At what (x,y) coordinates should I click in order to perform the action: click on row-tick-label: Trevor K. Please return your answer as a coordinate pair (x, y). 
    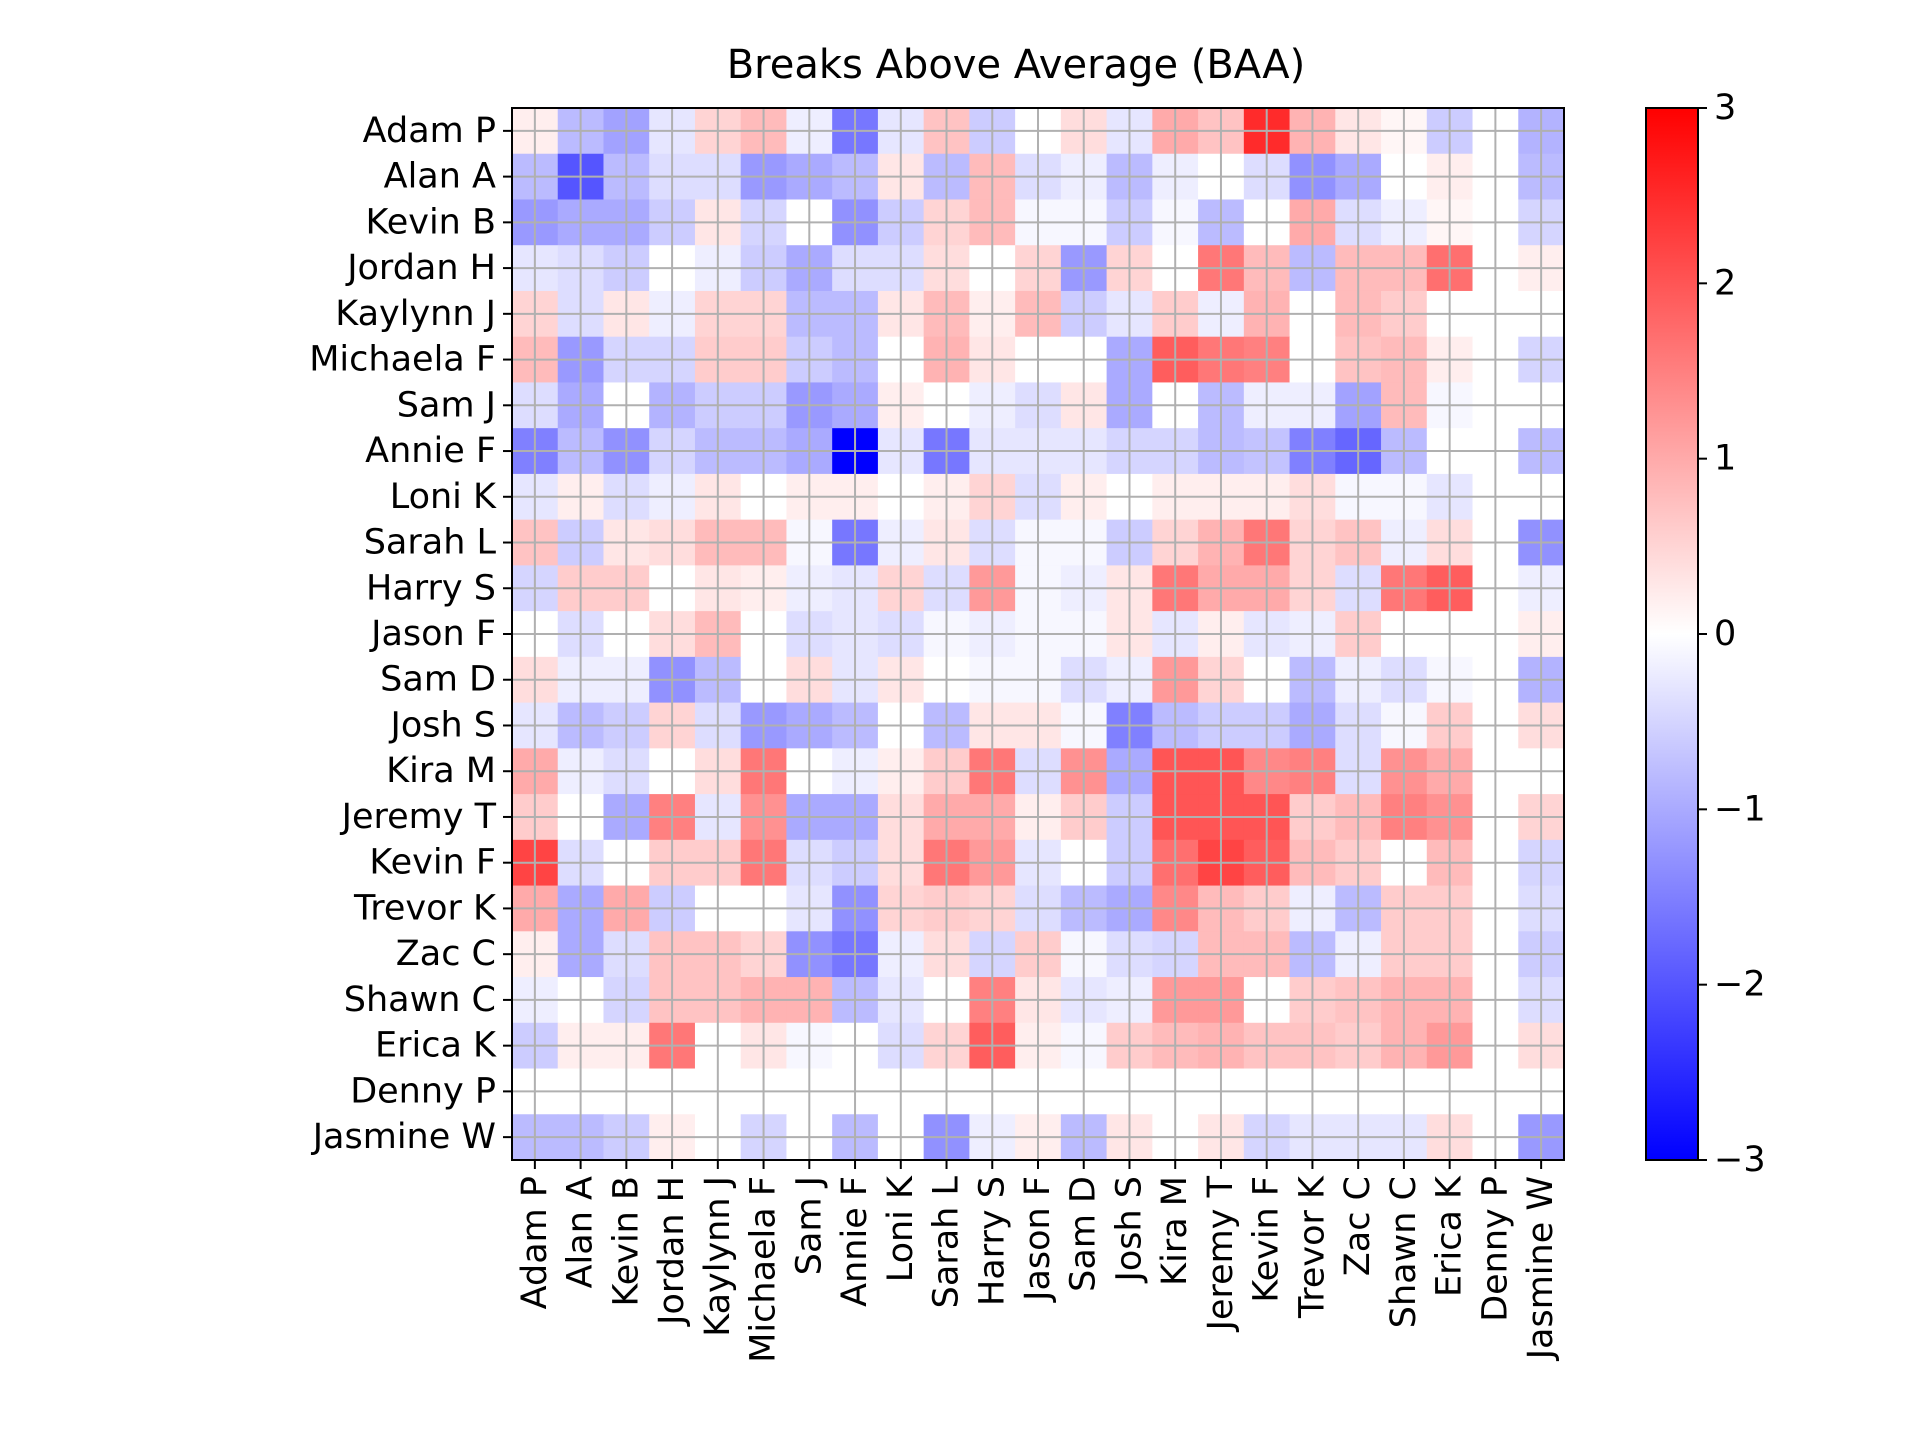
    Looking at the image, I should click on (425, 908).